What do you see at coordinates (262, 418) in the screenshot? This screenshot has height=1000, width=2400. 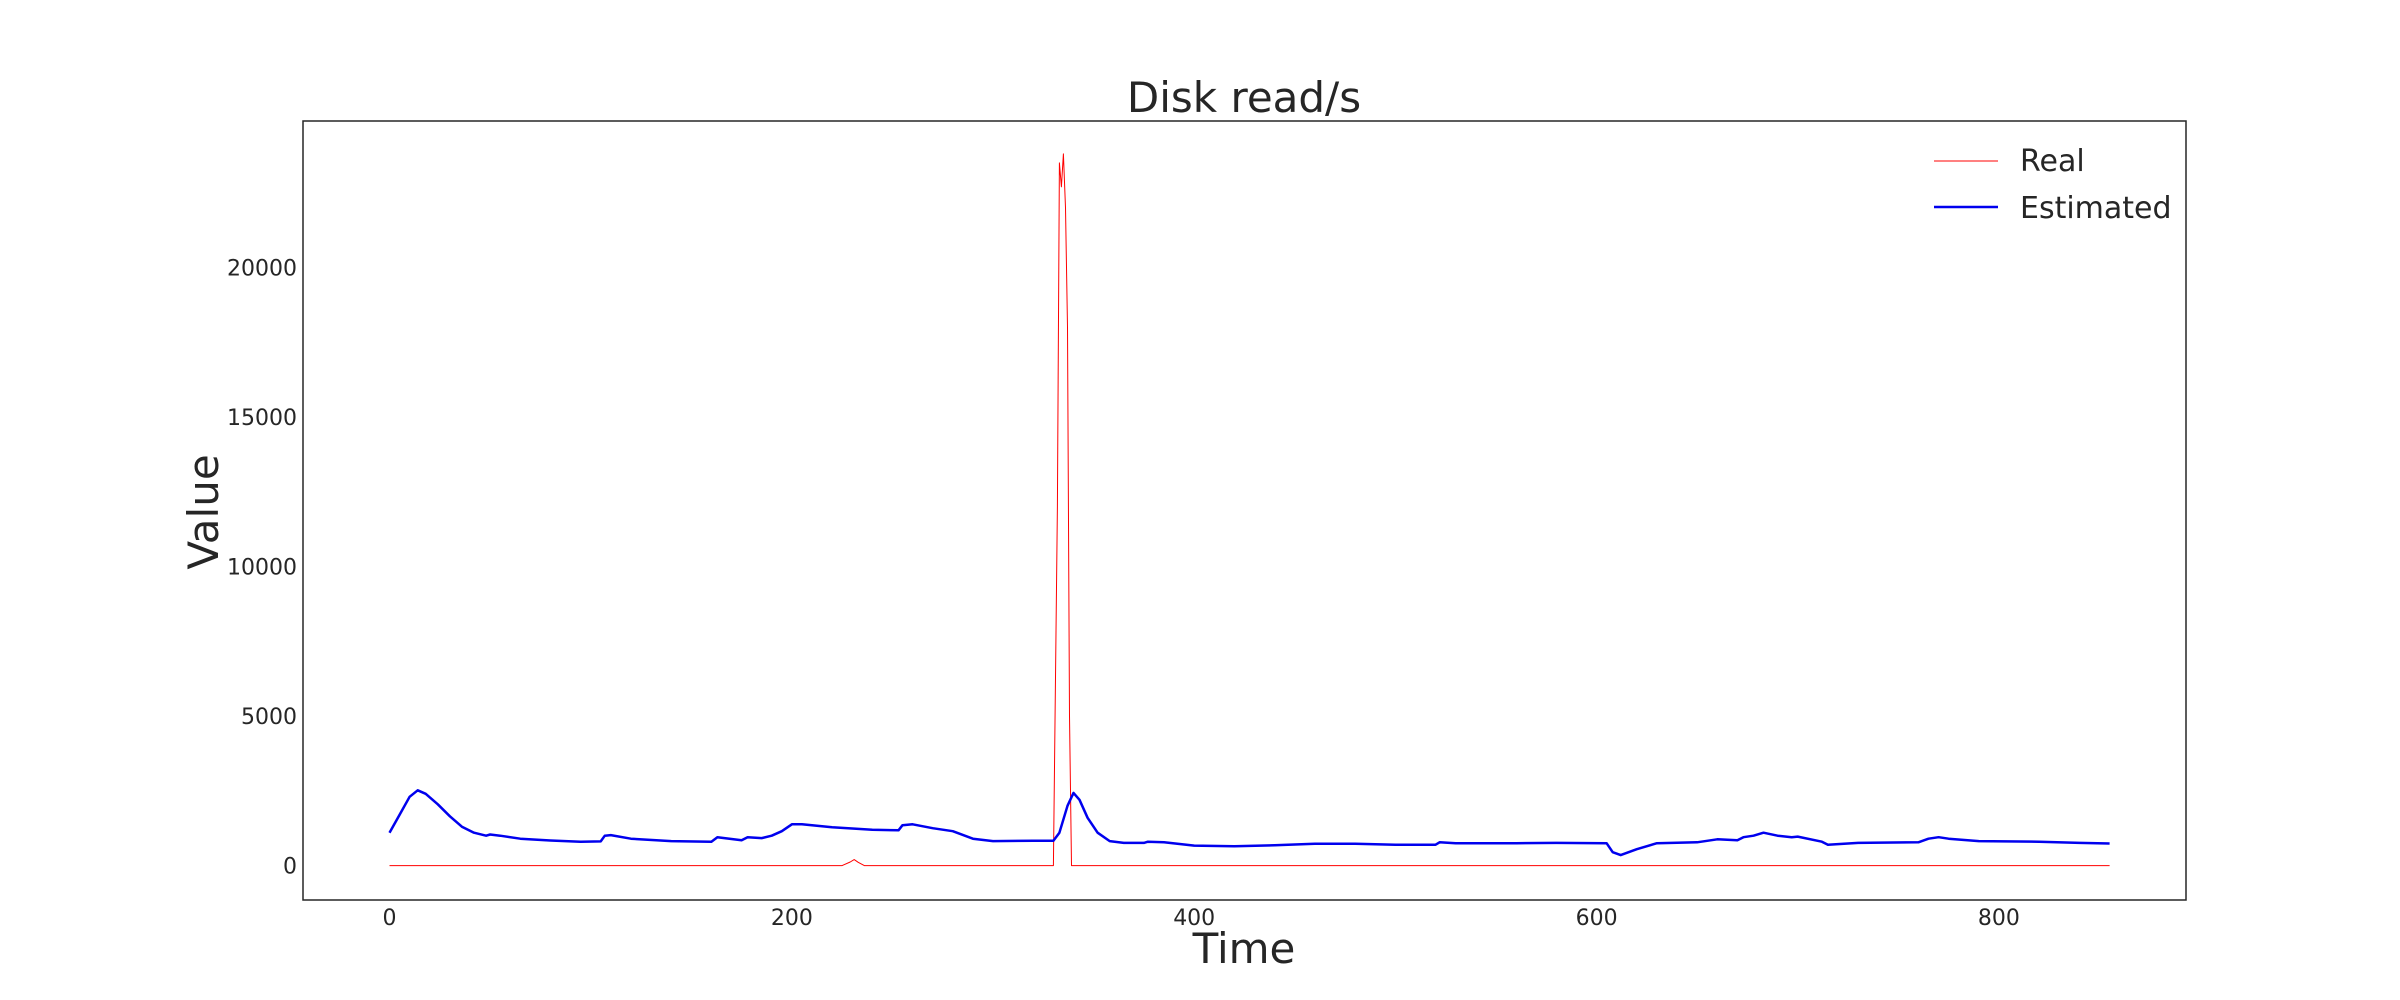 I see `y-tick-label: 15000` at bounding box center [262, 418].